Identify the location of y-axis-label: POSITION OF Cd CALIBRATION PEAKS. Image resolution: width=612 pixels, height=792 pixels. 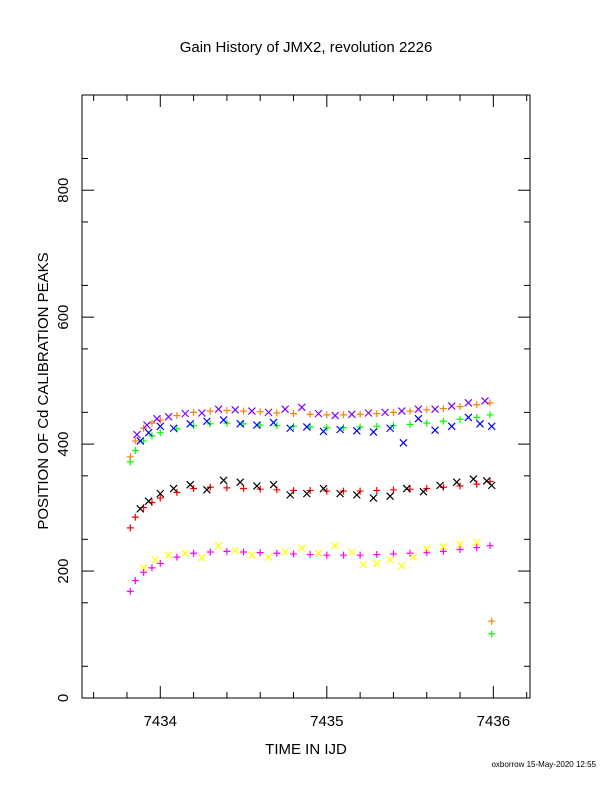
(43, 390).